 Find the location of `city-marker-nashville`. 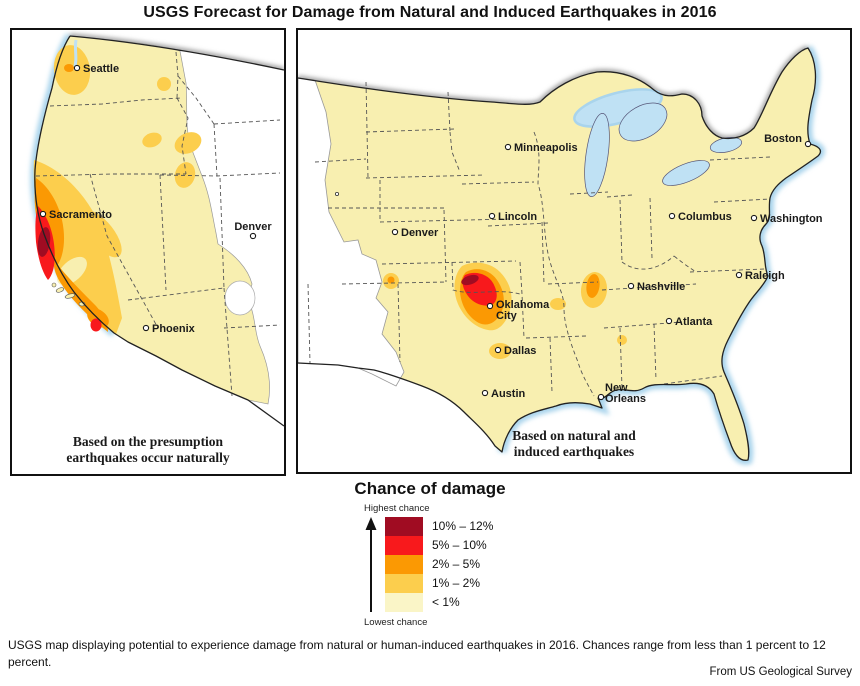

city-marker-nashville is located at coordinates (631, 286).